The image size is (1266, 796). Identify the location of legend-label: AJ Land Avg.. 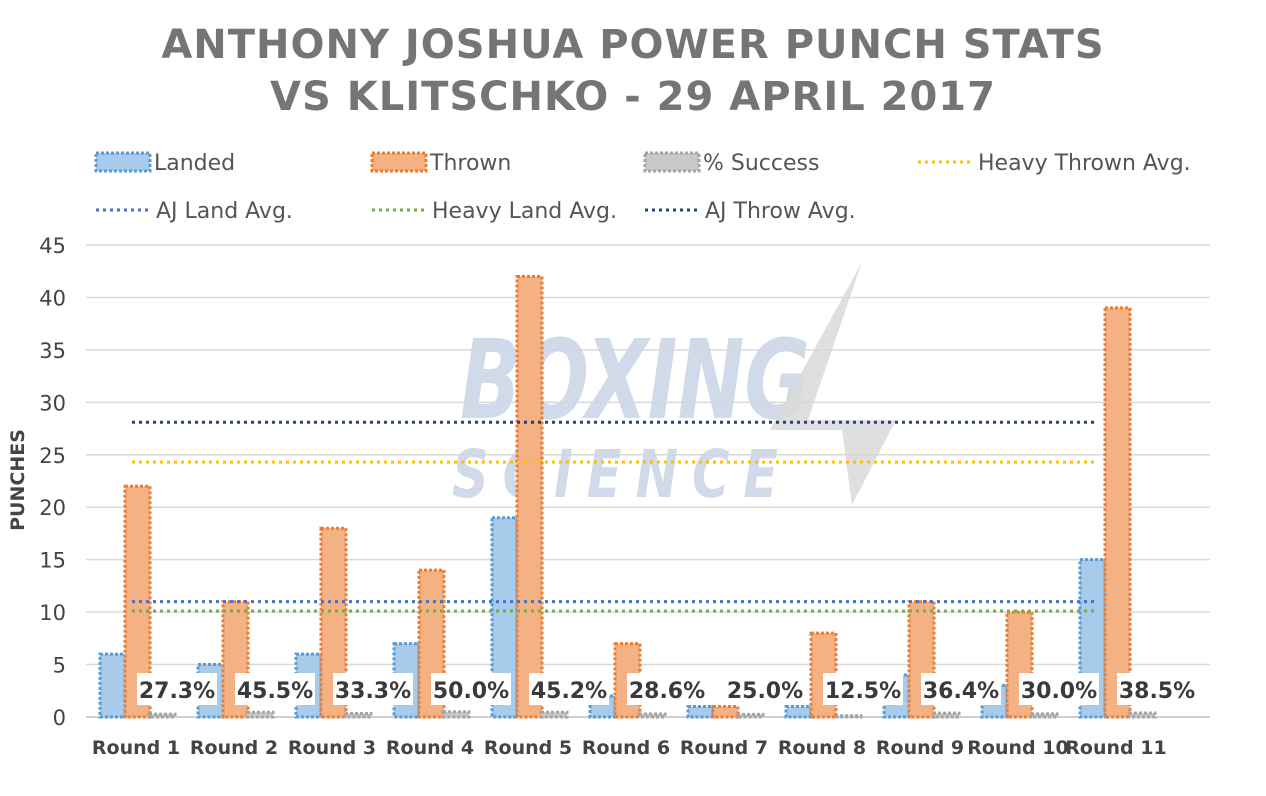
(224, 211).